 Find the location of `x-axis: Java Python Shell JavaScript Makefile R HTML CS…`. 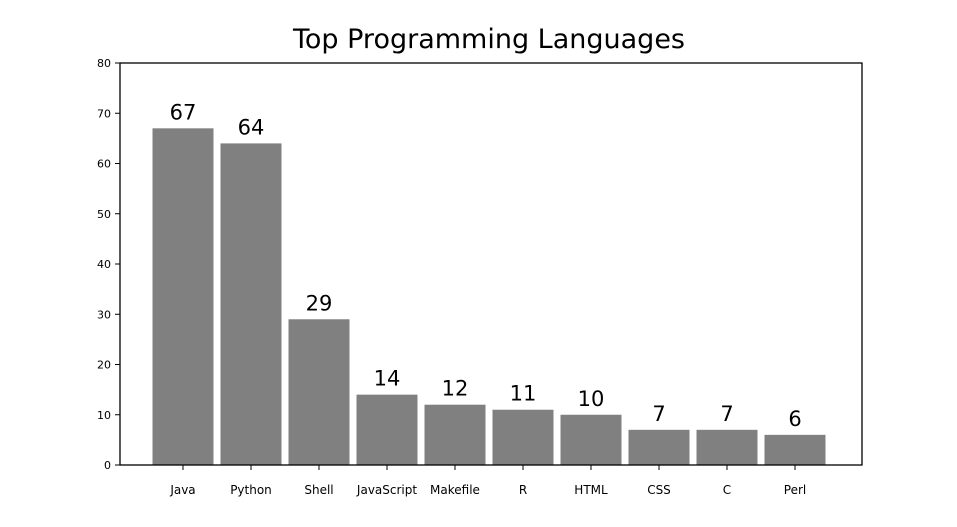

x-axis: Java Python Shell JavaScript Makefile R HTML CS… is located at coordinates (487, 481).